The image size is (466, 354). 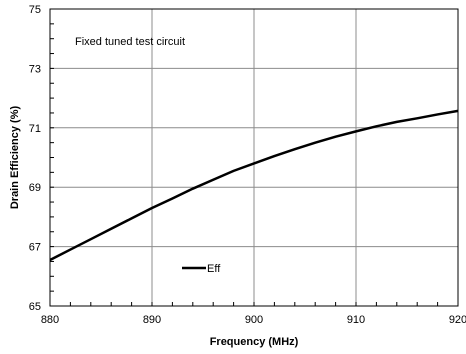 What do you see at coordinates (457, 320) in the screenshot?
I see `x-tick-label: 920` at bounding box center [457, 320].